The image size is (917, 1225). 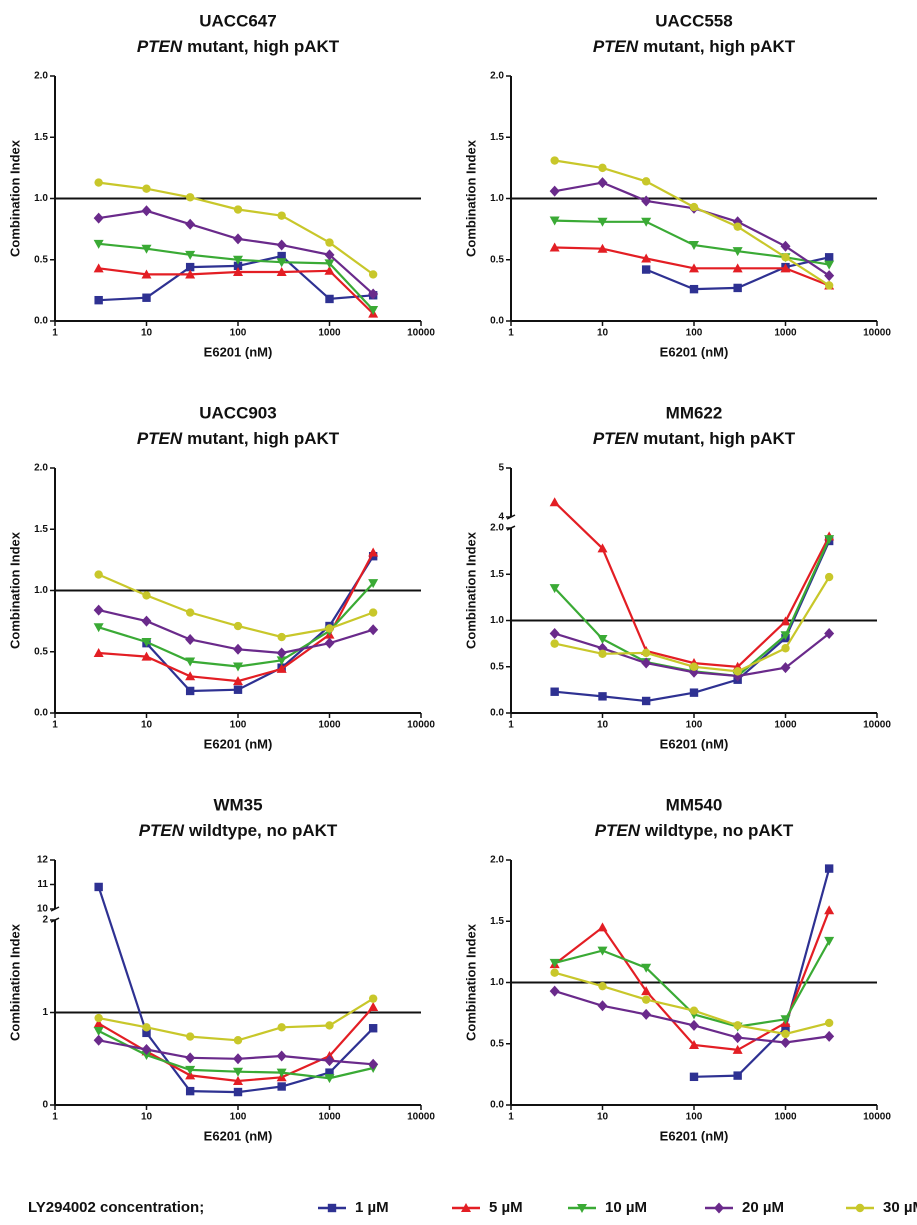 I want to click on legend-label: 10 µM, so click(x=626, y=1207).